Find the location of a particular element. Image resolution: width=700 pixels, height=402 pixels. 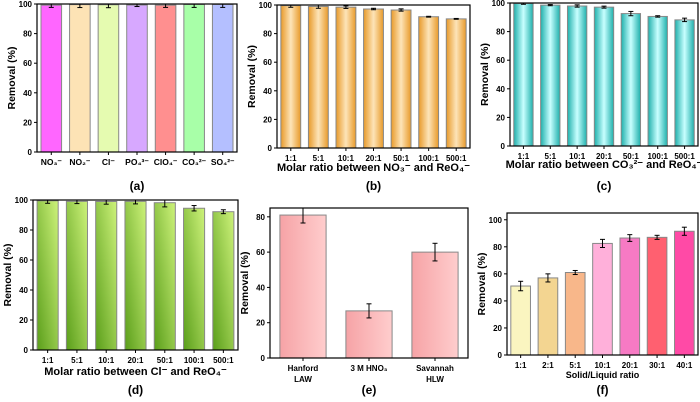

x-tick-label: Savannah is located at coordinates (435, 368).